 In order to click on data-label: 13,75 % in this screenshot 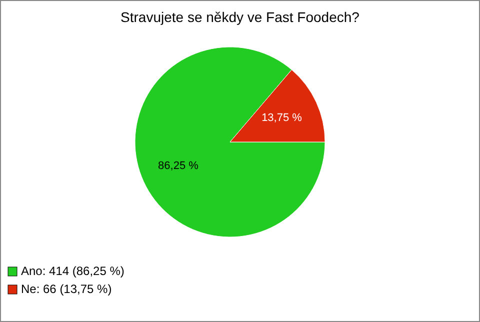, I will do `click(282, 118)`.